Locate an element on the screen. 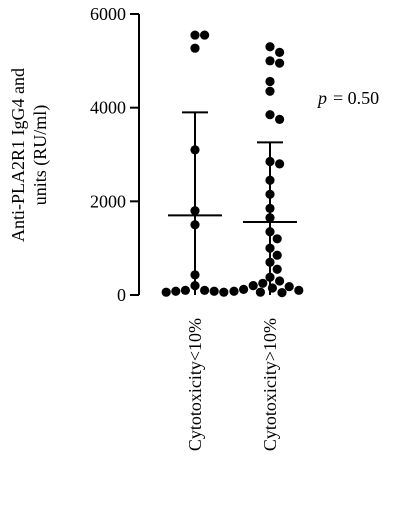  y-tick-label: 6000 is located at coordinates (108, 14).